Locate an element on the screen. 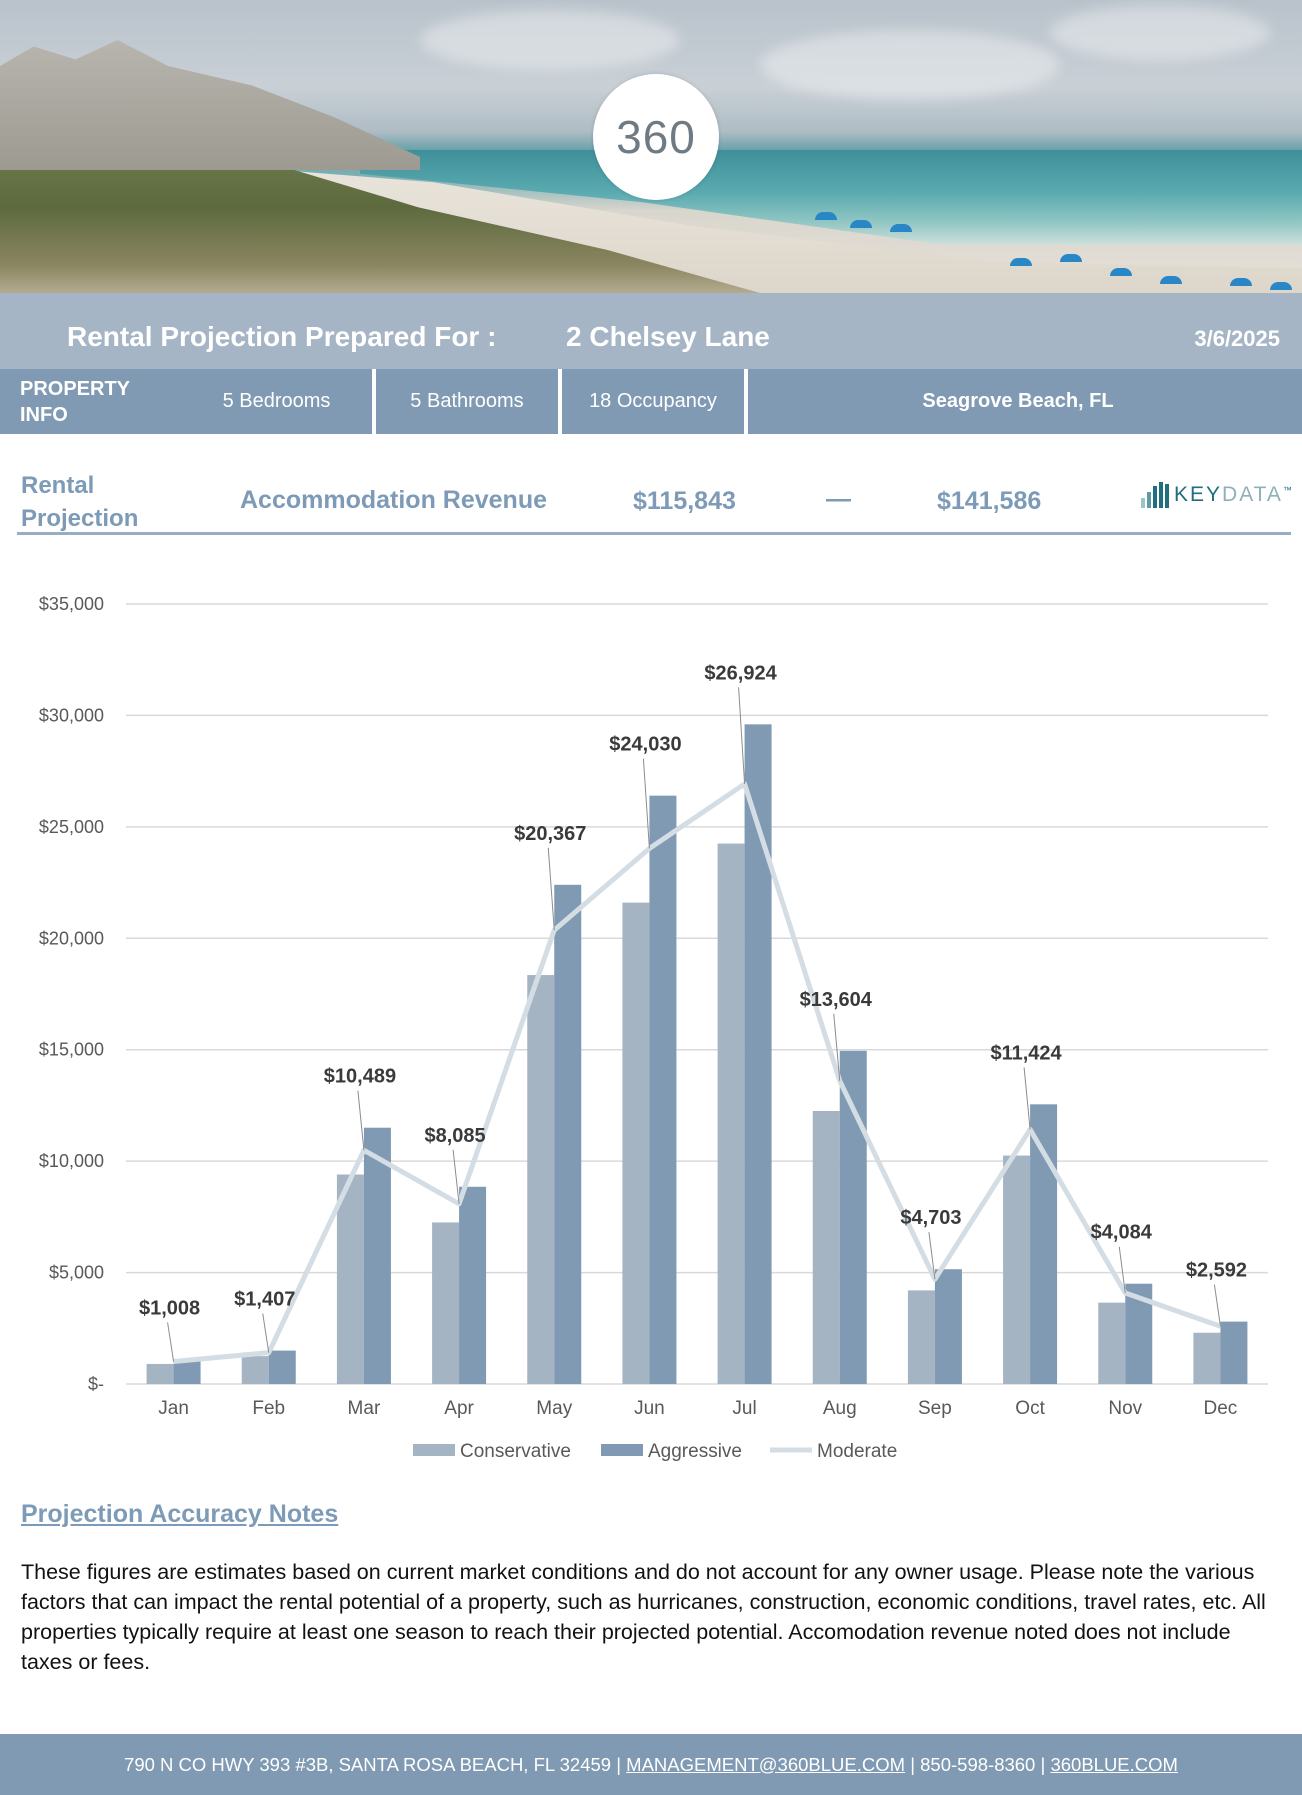  x-tick-label: May is located at coordinates (554, 1408).